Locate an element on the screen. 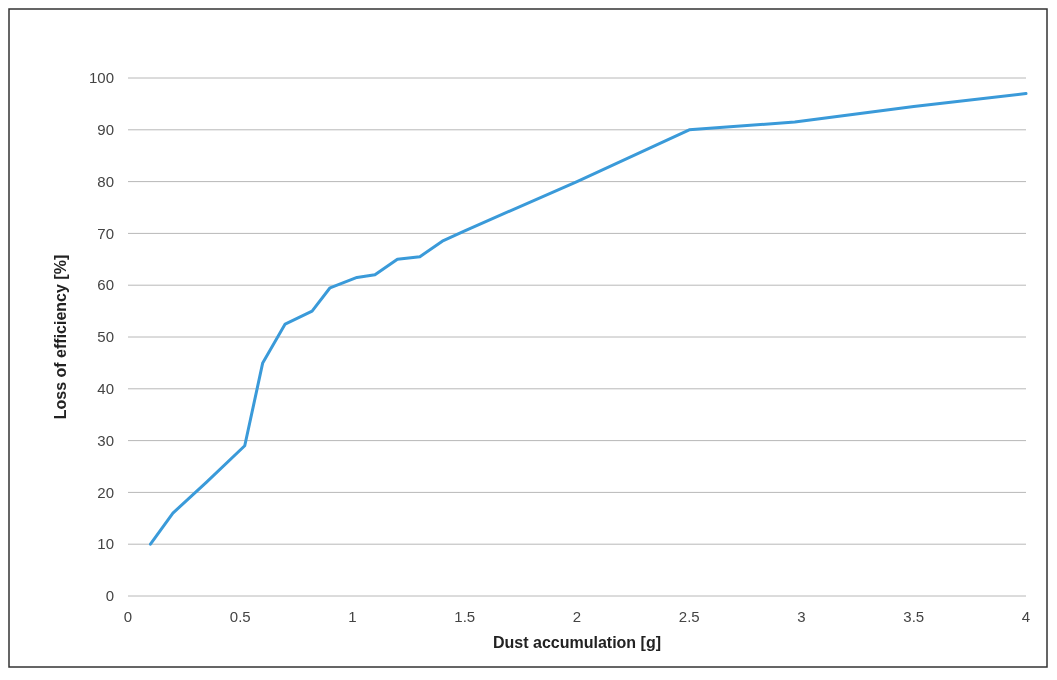 The image size is (1057, 680). x-tick-label: 1 is located at coordinates (352, 616).